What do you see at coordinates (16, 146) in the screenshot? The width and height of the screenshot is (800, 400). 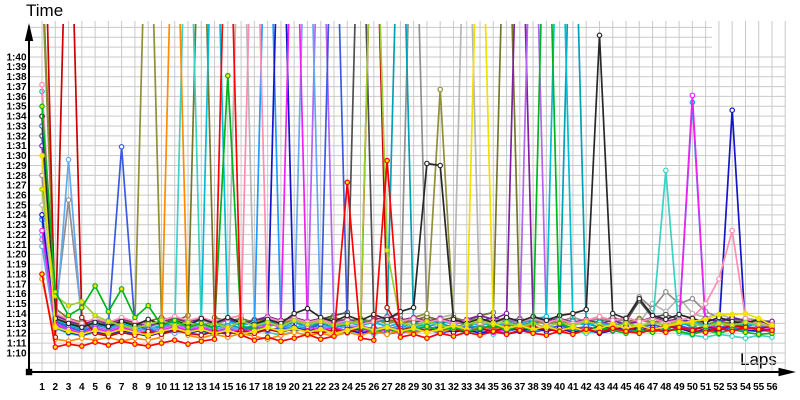 I see `y-tick-label: 1:31` at bounding box center [16, 146].